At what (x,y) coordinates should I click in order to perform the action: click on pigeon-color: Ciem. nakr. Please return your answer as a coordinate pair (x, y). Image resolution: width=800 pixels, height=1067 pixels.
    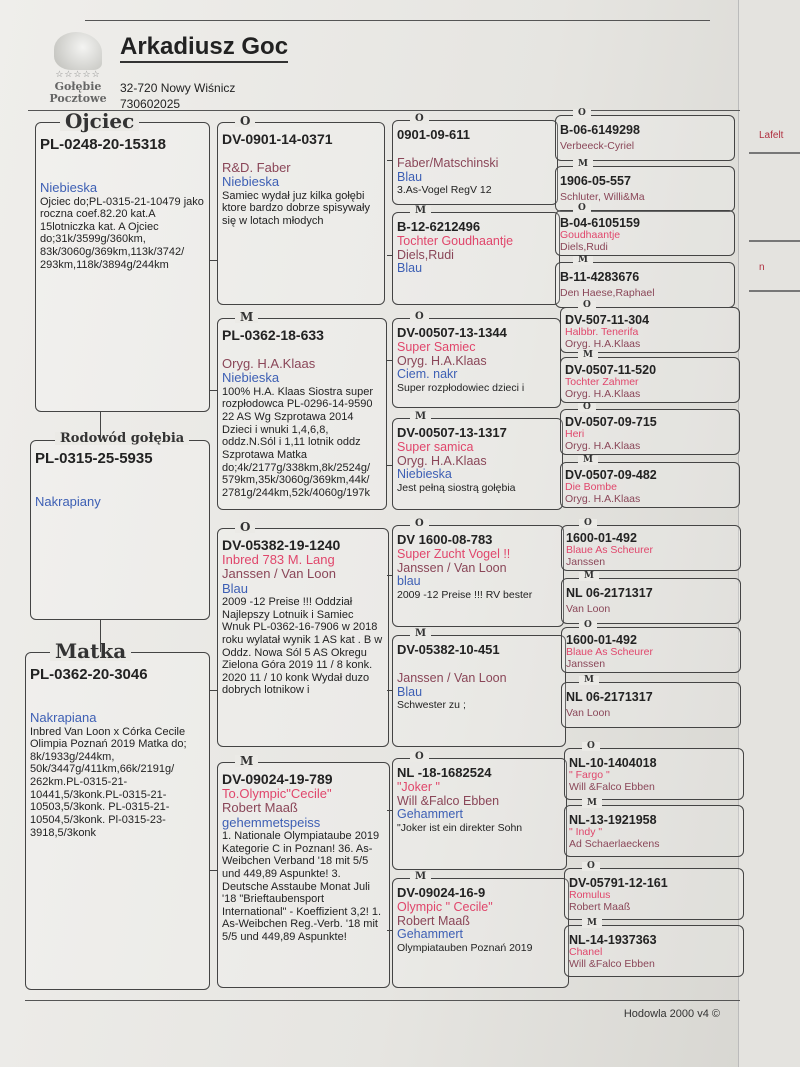
    Looking at the image, I should click on (427, 374).